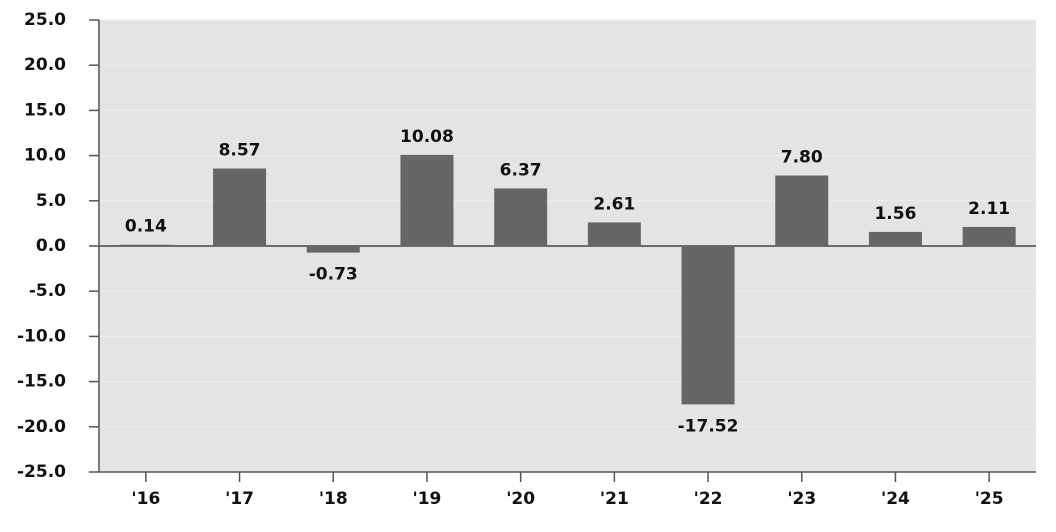  I want to click on data-label: -17.52, so click(708, 426).